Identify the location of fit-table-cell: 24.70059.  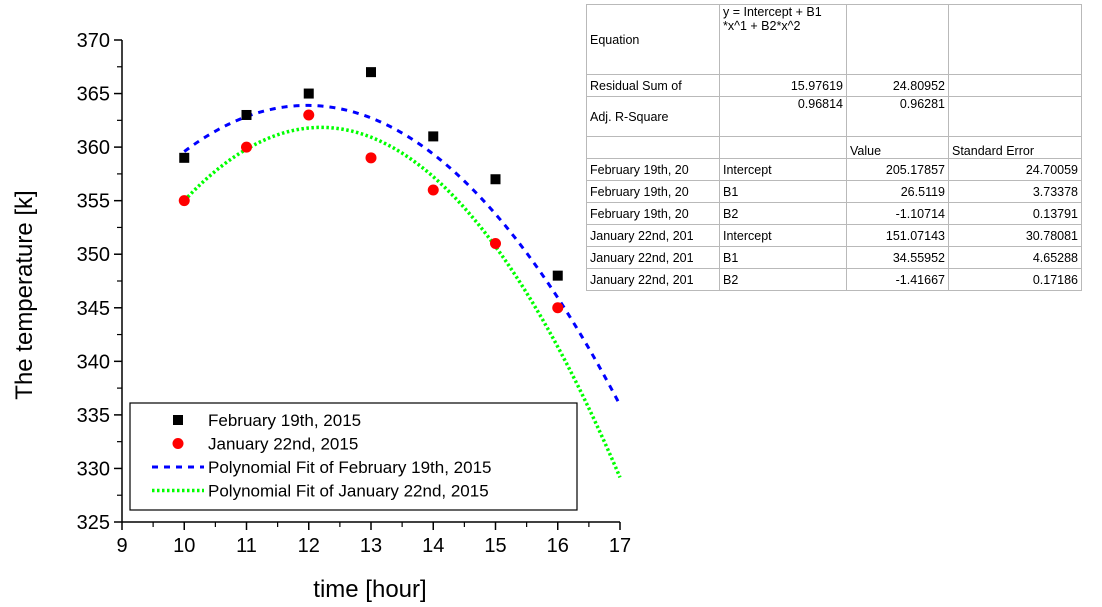
(1015, 169).